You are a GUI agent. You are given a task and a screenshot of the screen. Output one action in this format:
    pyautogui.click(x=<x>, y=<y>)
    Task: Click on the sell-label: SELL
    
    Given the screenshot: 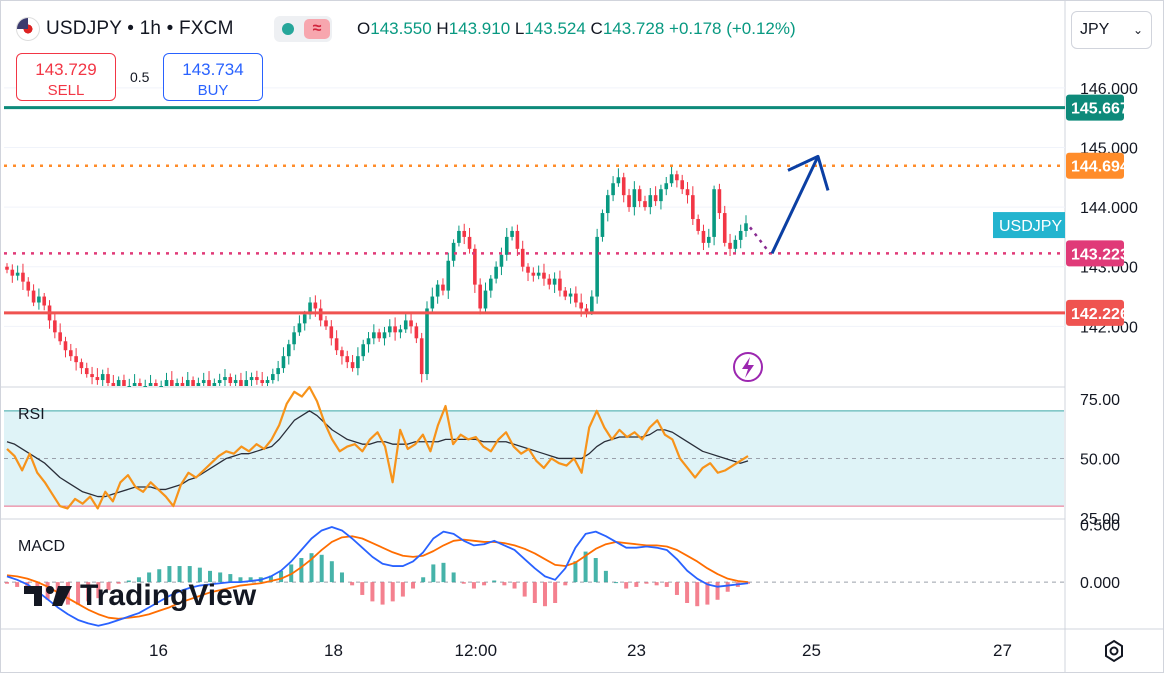 What is the action you would take?
    pyautogui.click(x=66, y=90)
    